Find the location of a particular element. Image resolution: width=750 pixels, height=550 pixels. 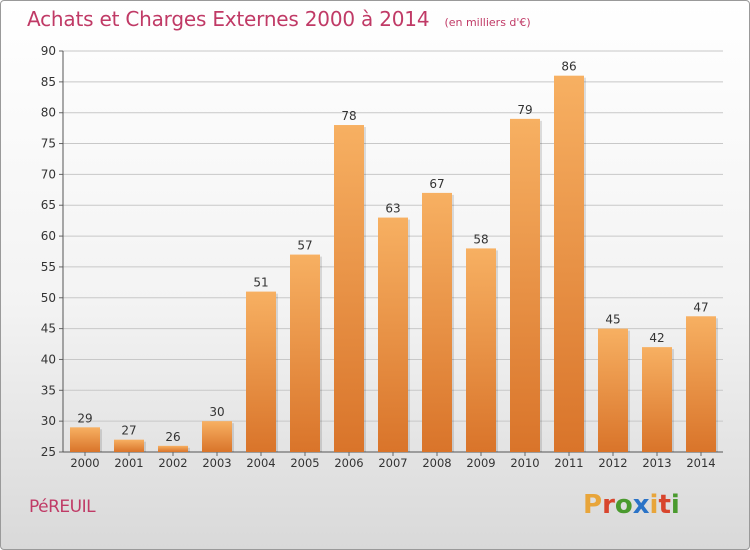

x-tick-label: 2013 is located at coordinates (656, 463).